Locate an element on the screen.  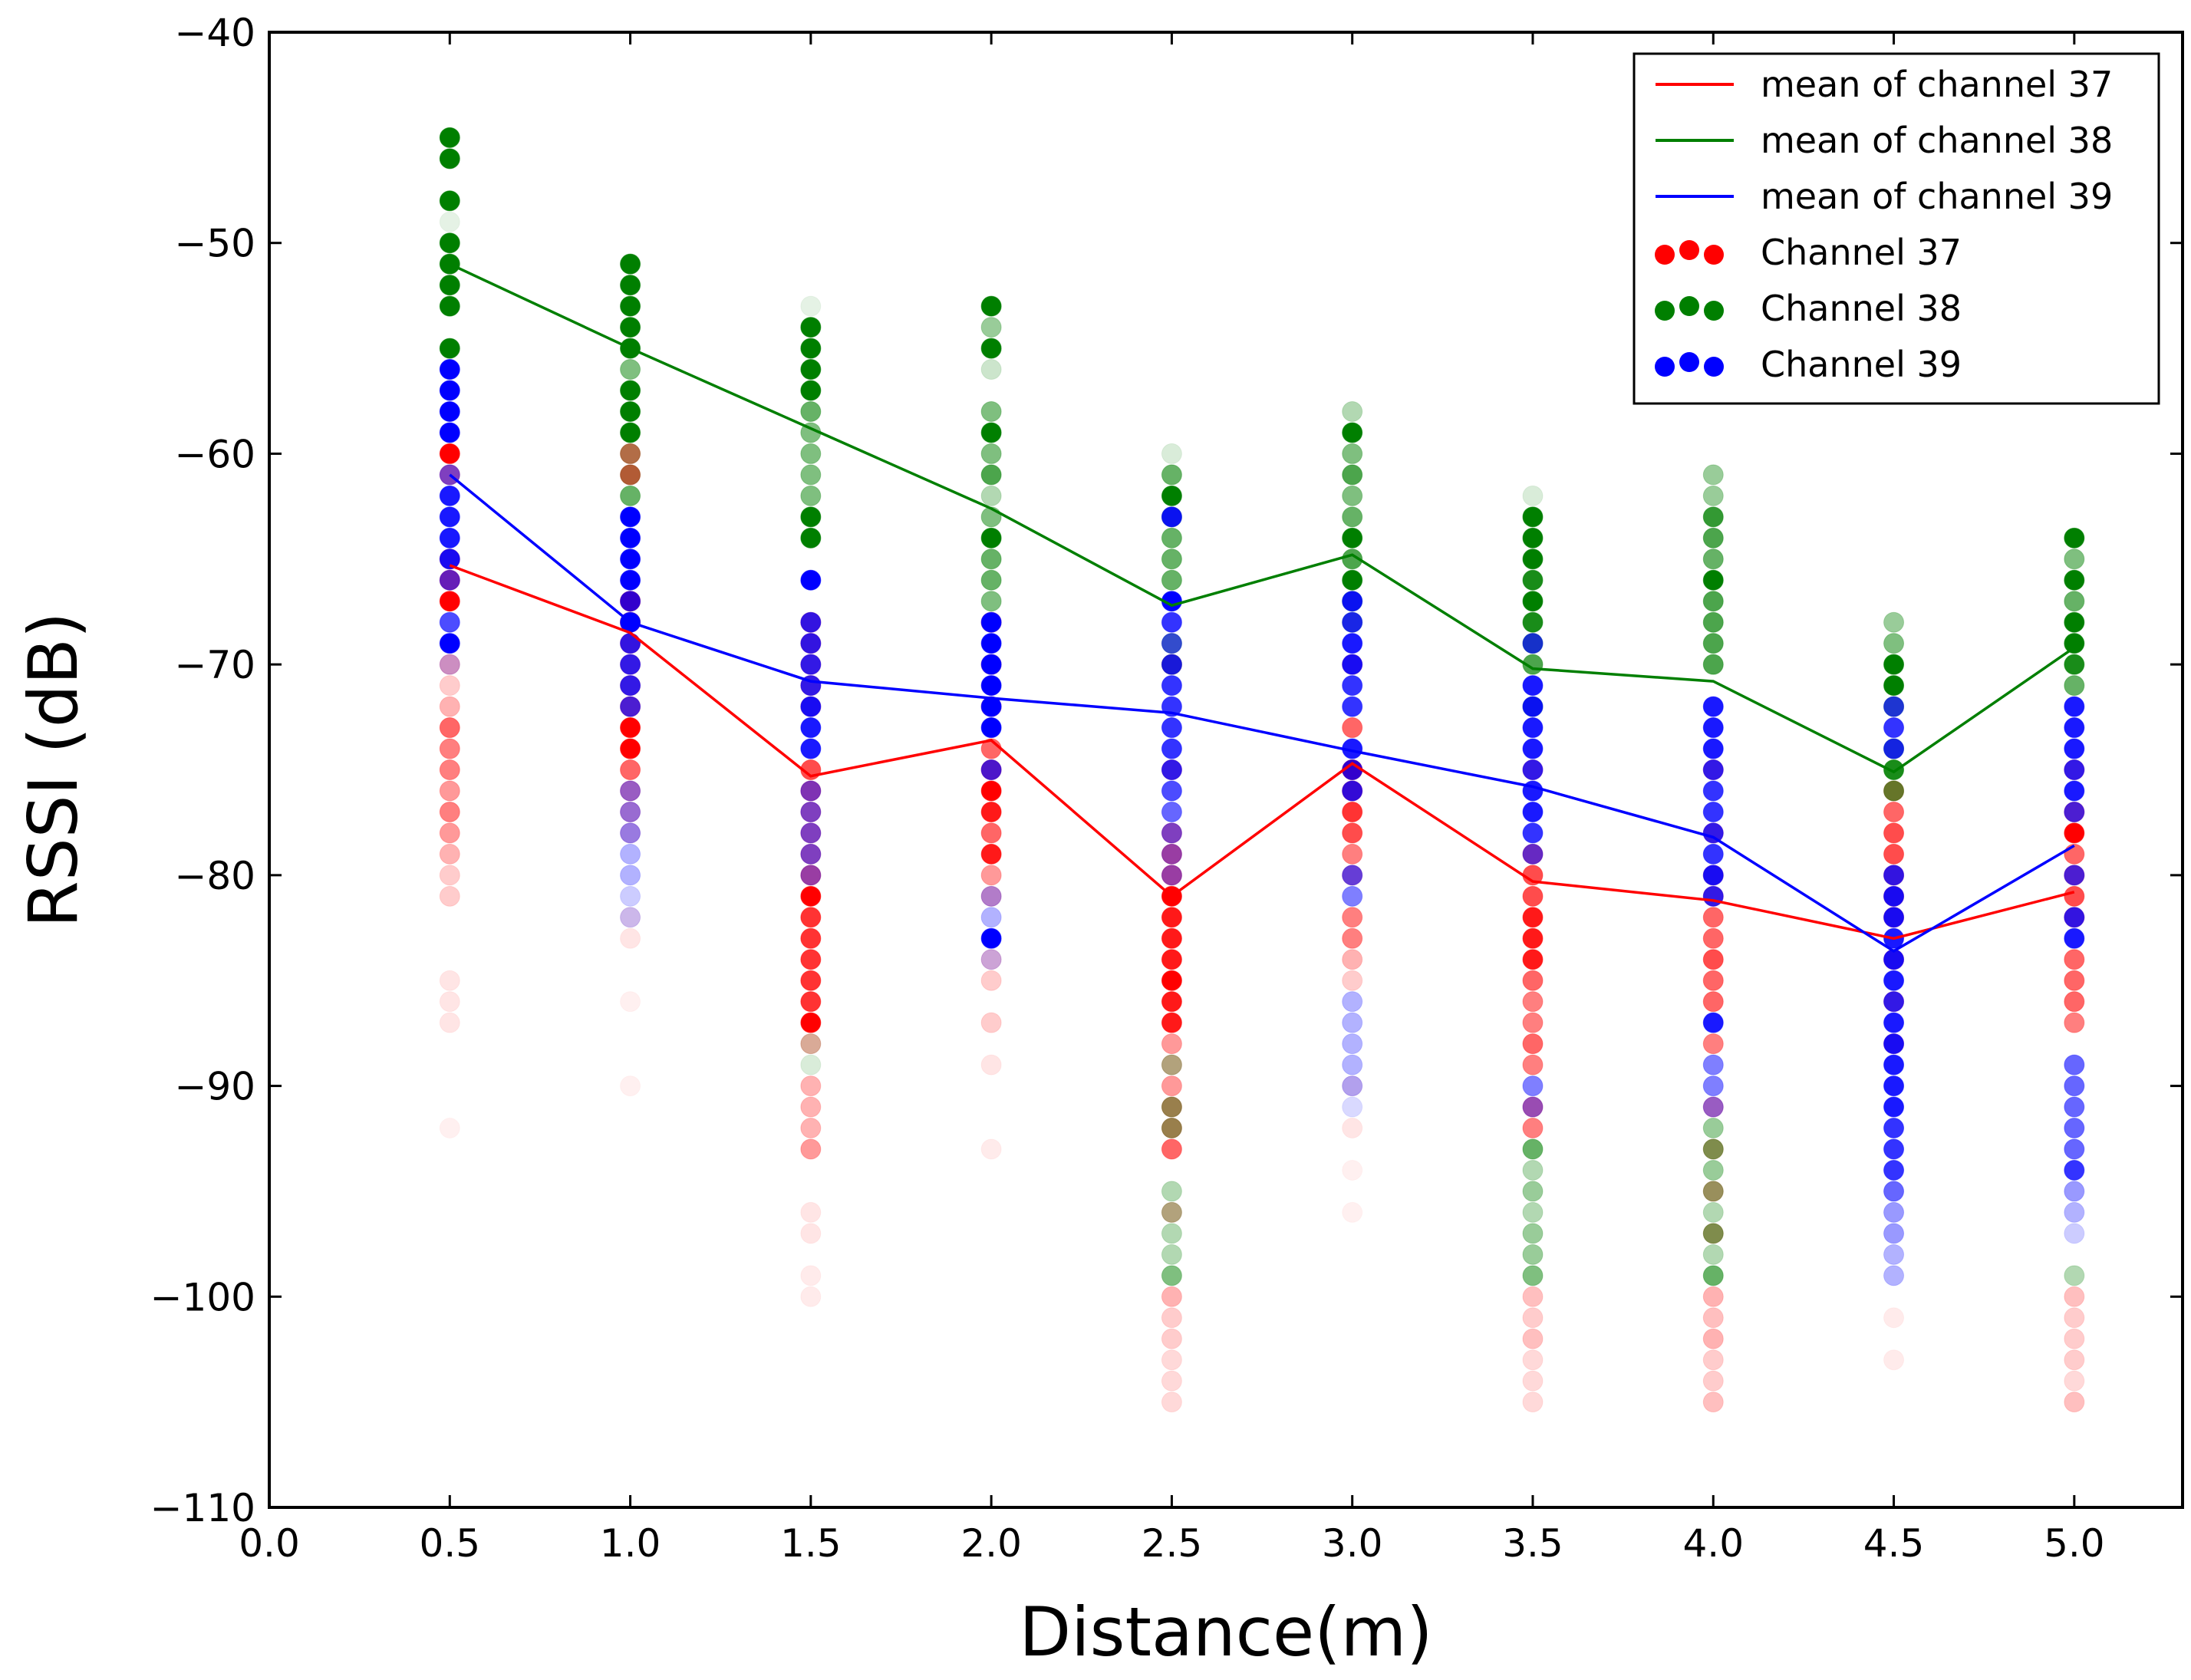
x-tick-label: 4.0 is located at coordinates (1713, 1543).